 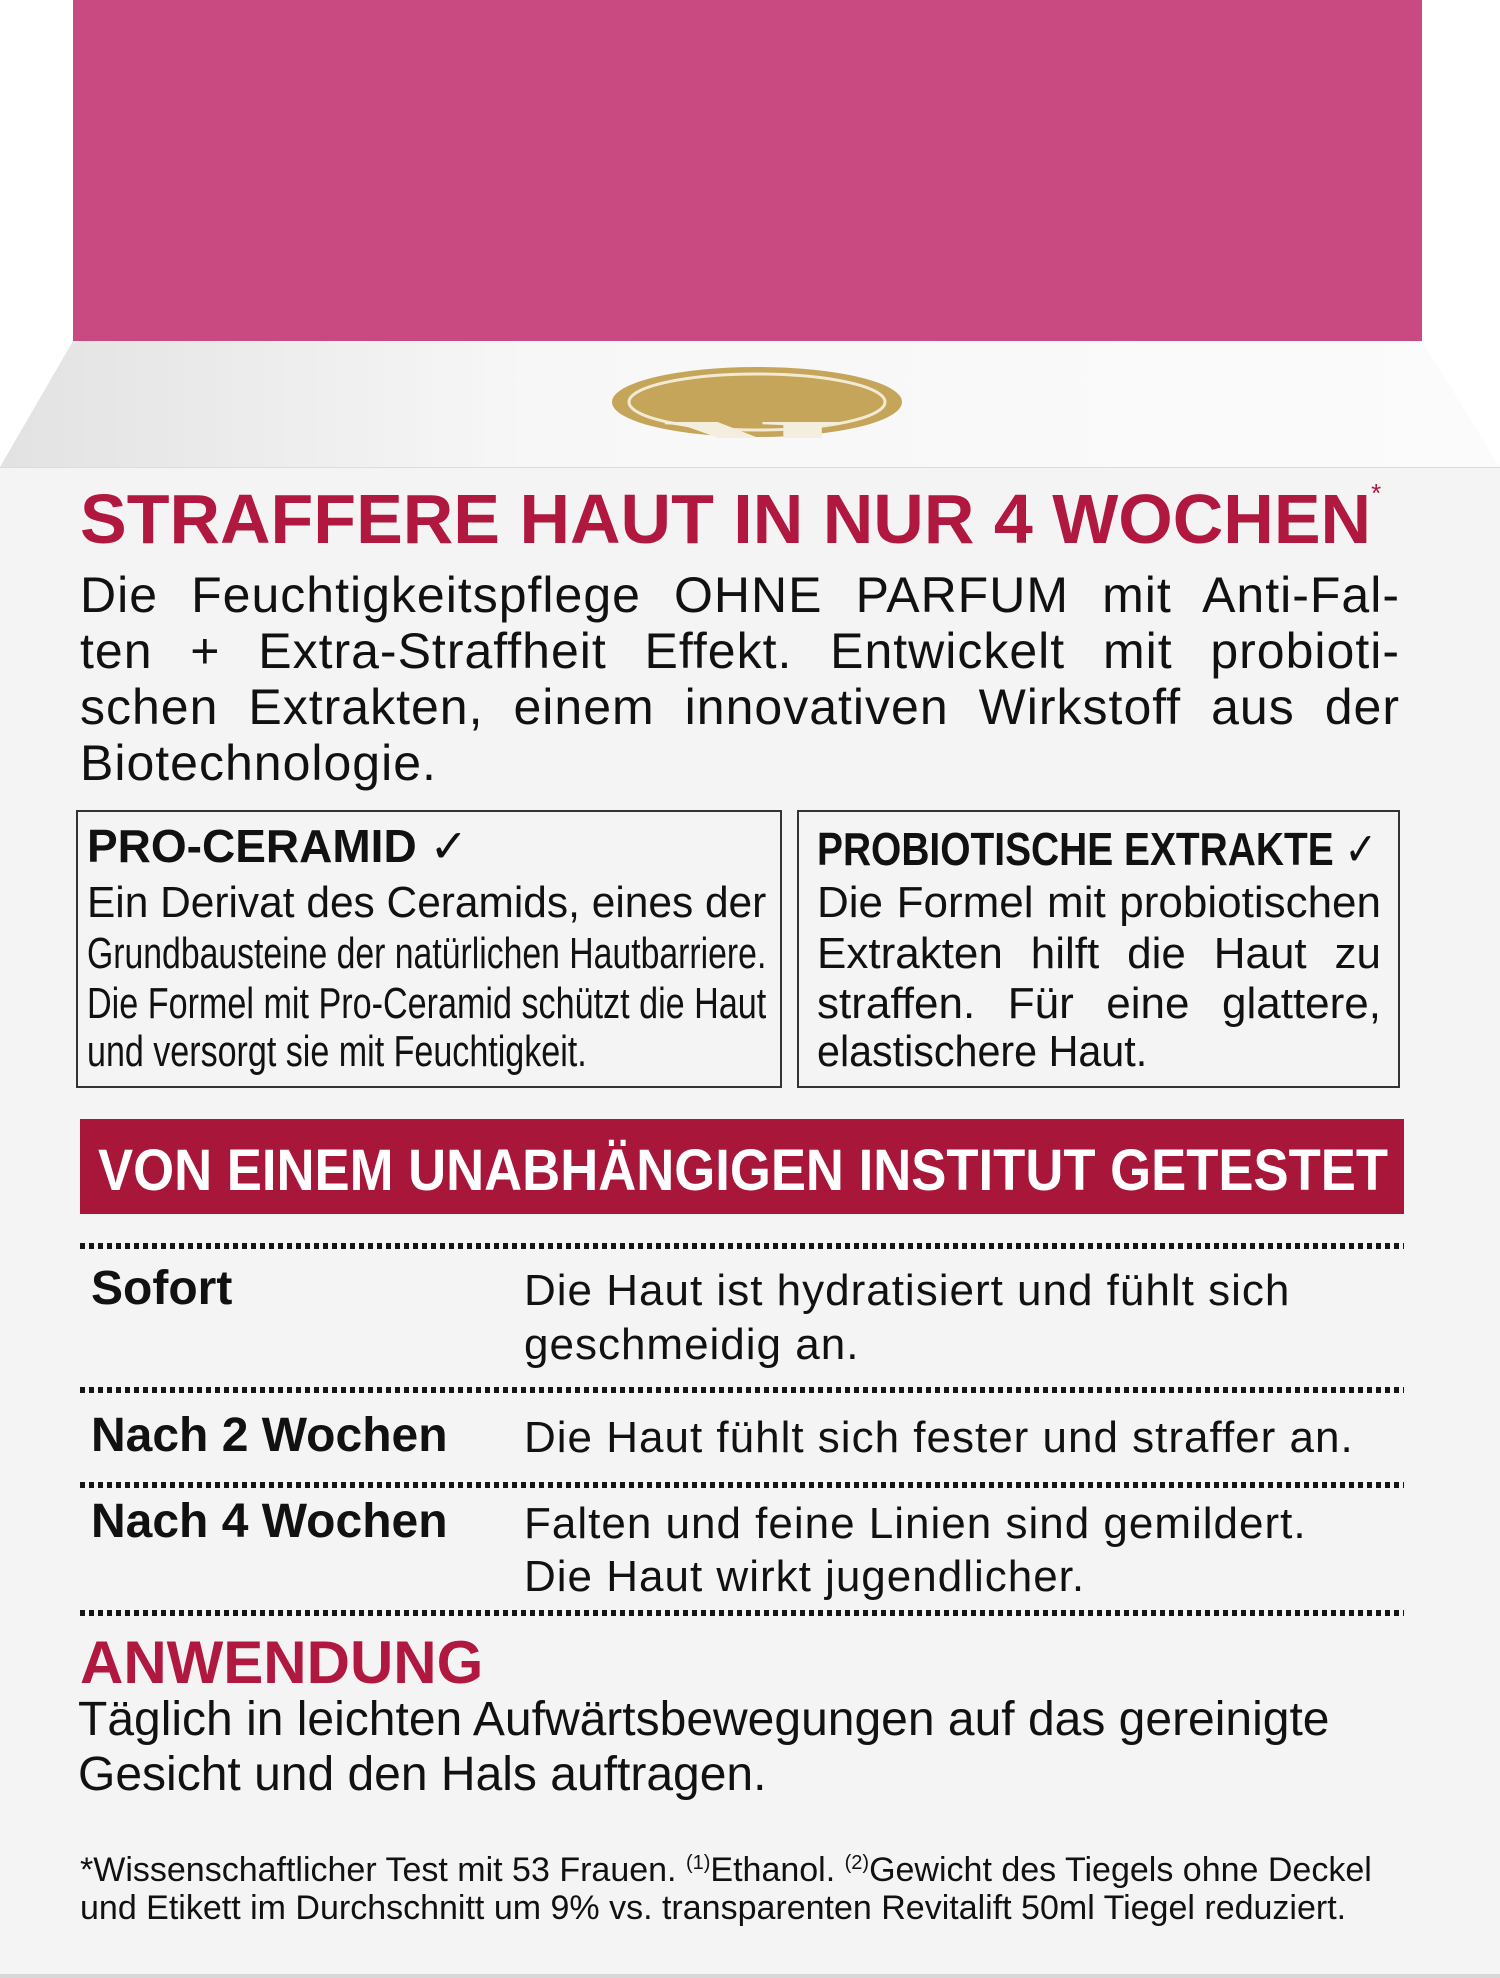 I want to click on panel-bottom-edge, so click(x=750, y=1976).